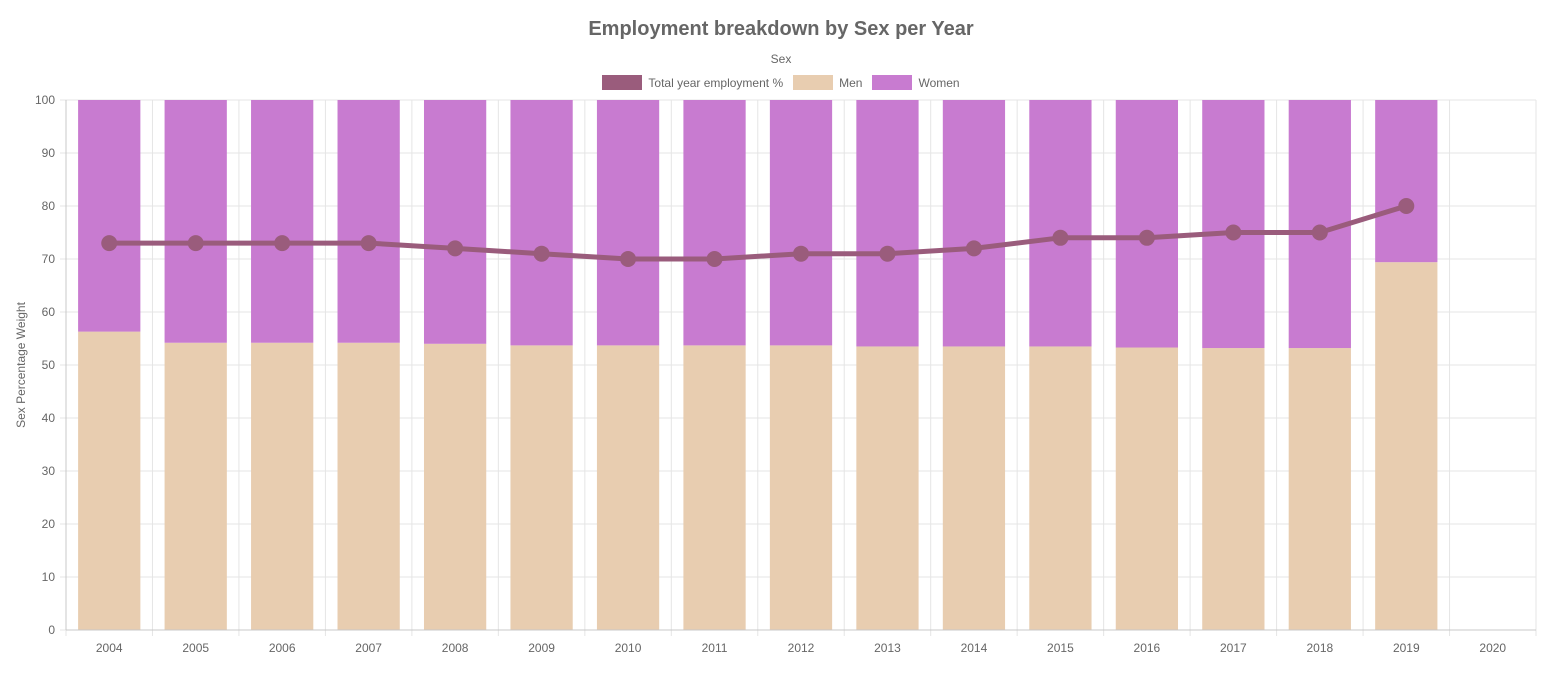 Image resolution: width=1562 pixels, height=674 pixels. Describe the element at coordinates (1233, 648) in the screenshot. I see `x-tick-label: 2017` at that location.